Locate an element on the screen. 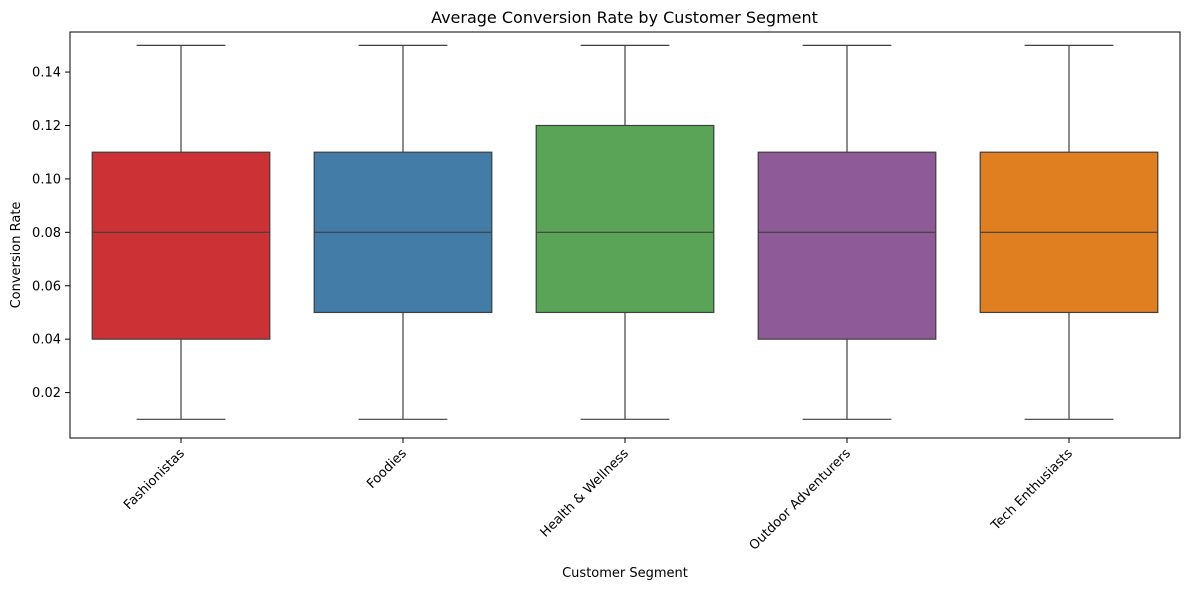 This screenshot has height=590, width=1189. x-tick-label: Fashionistas is located at coordinates (154, 479).